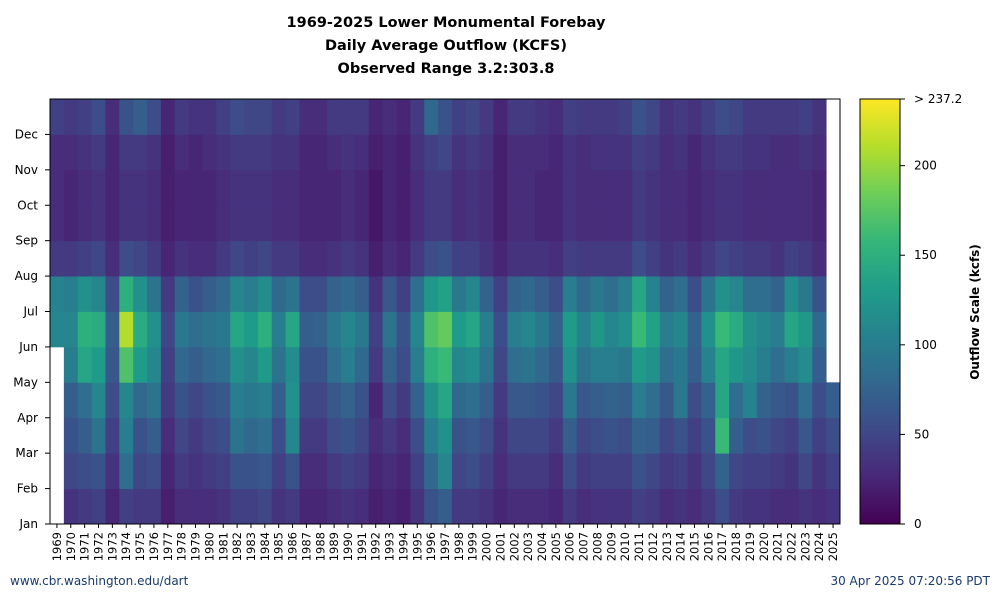  I want to click on x-tick-label: 2004, so click(542, 546).